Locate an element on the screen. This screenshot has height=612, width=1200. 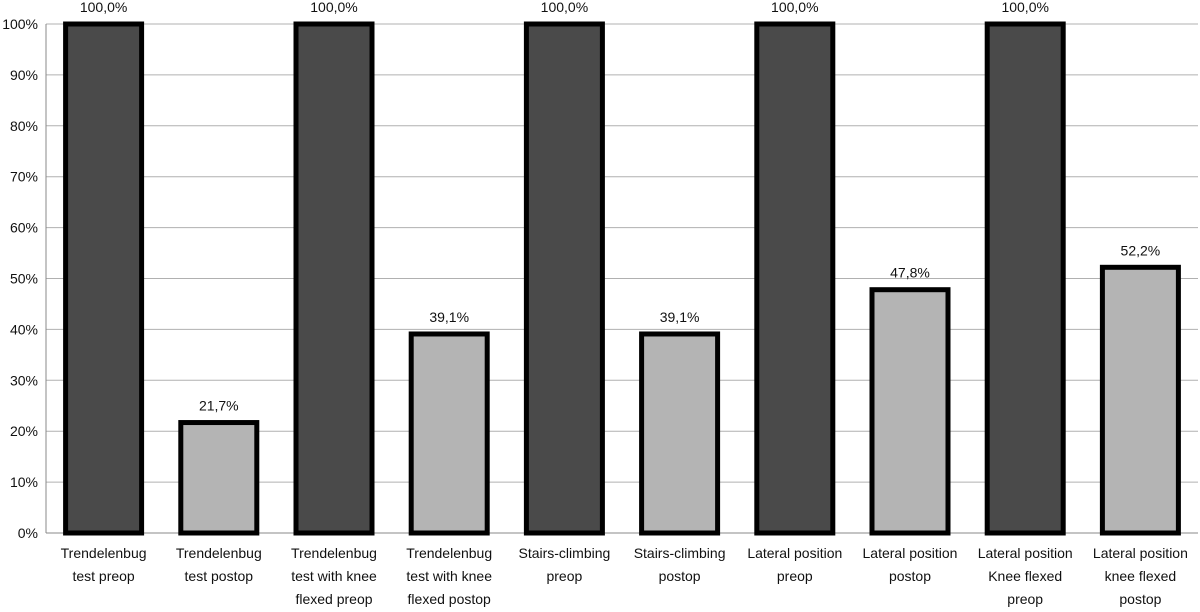
x-tick-label: flexed postop is located at coordinates (449, 599).